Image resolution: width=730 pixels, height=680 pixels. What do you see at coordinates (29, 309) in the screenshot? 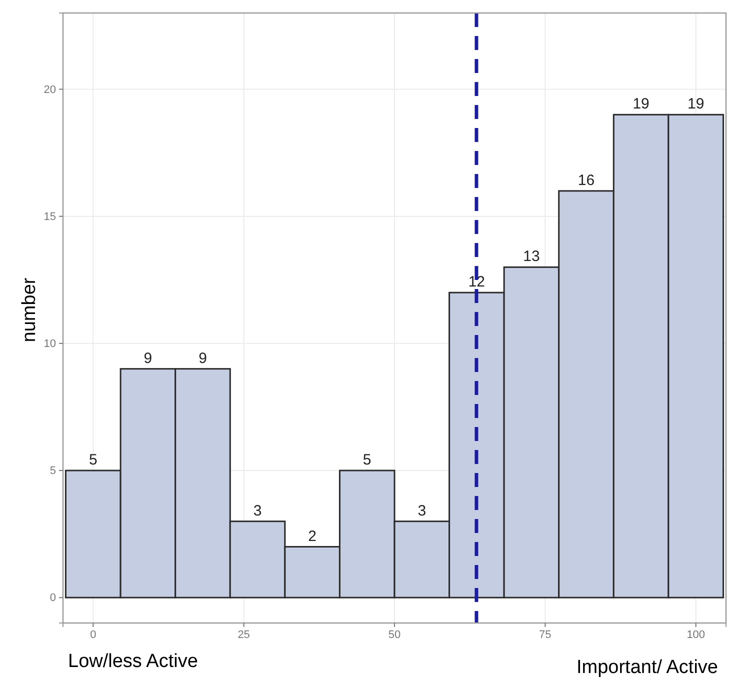
I see `y-axis-title: number` at bounding box center [29, 309].